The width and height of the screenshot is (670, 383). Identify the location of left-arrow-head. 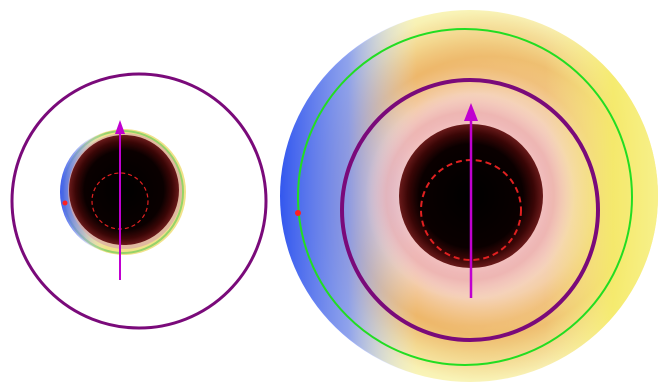
(120, 127).